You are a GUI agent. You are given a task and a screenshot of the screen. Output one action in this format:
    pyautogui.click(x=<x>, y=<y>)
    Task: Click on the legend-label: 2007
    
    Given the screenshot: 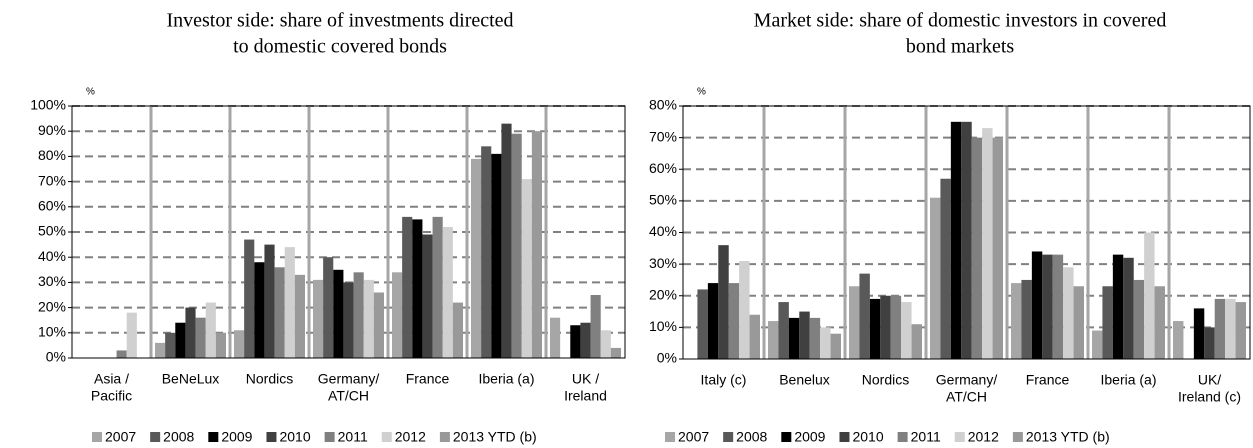 What is the action you would take?
    pyautogui.click(x=693, y=437)
    